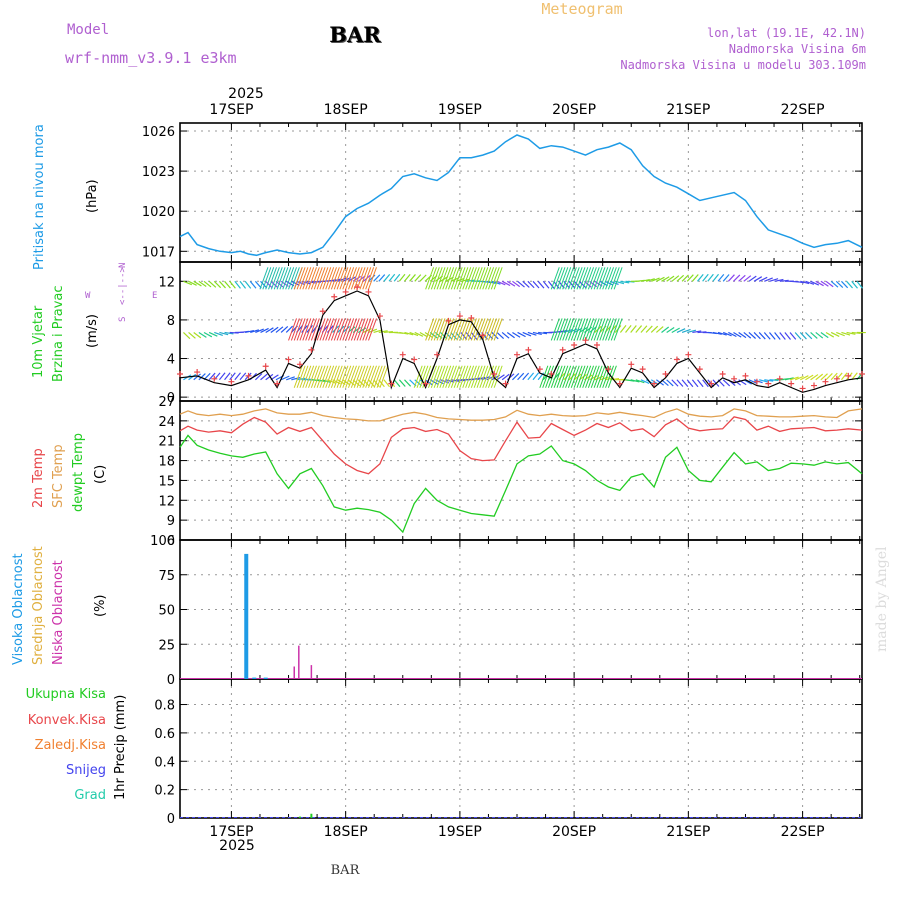 The image size is (900, 900). Describe the element at coordinates (803, 832) in the screenshot. I see `bottom-day-label: 22SEP` at that location.